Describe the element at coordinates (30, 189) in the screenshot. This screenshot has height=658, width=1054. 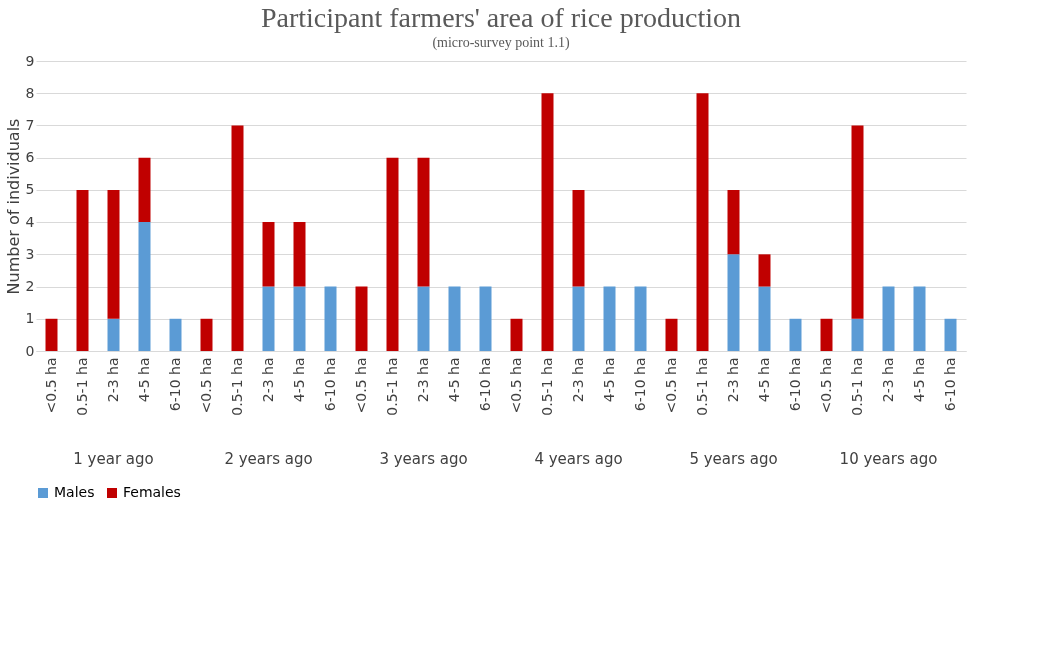
I see `y-tick-label: 5` at that location.